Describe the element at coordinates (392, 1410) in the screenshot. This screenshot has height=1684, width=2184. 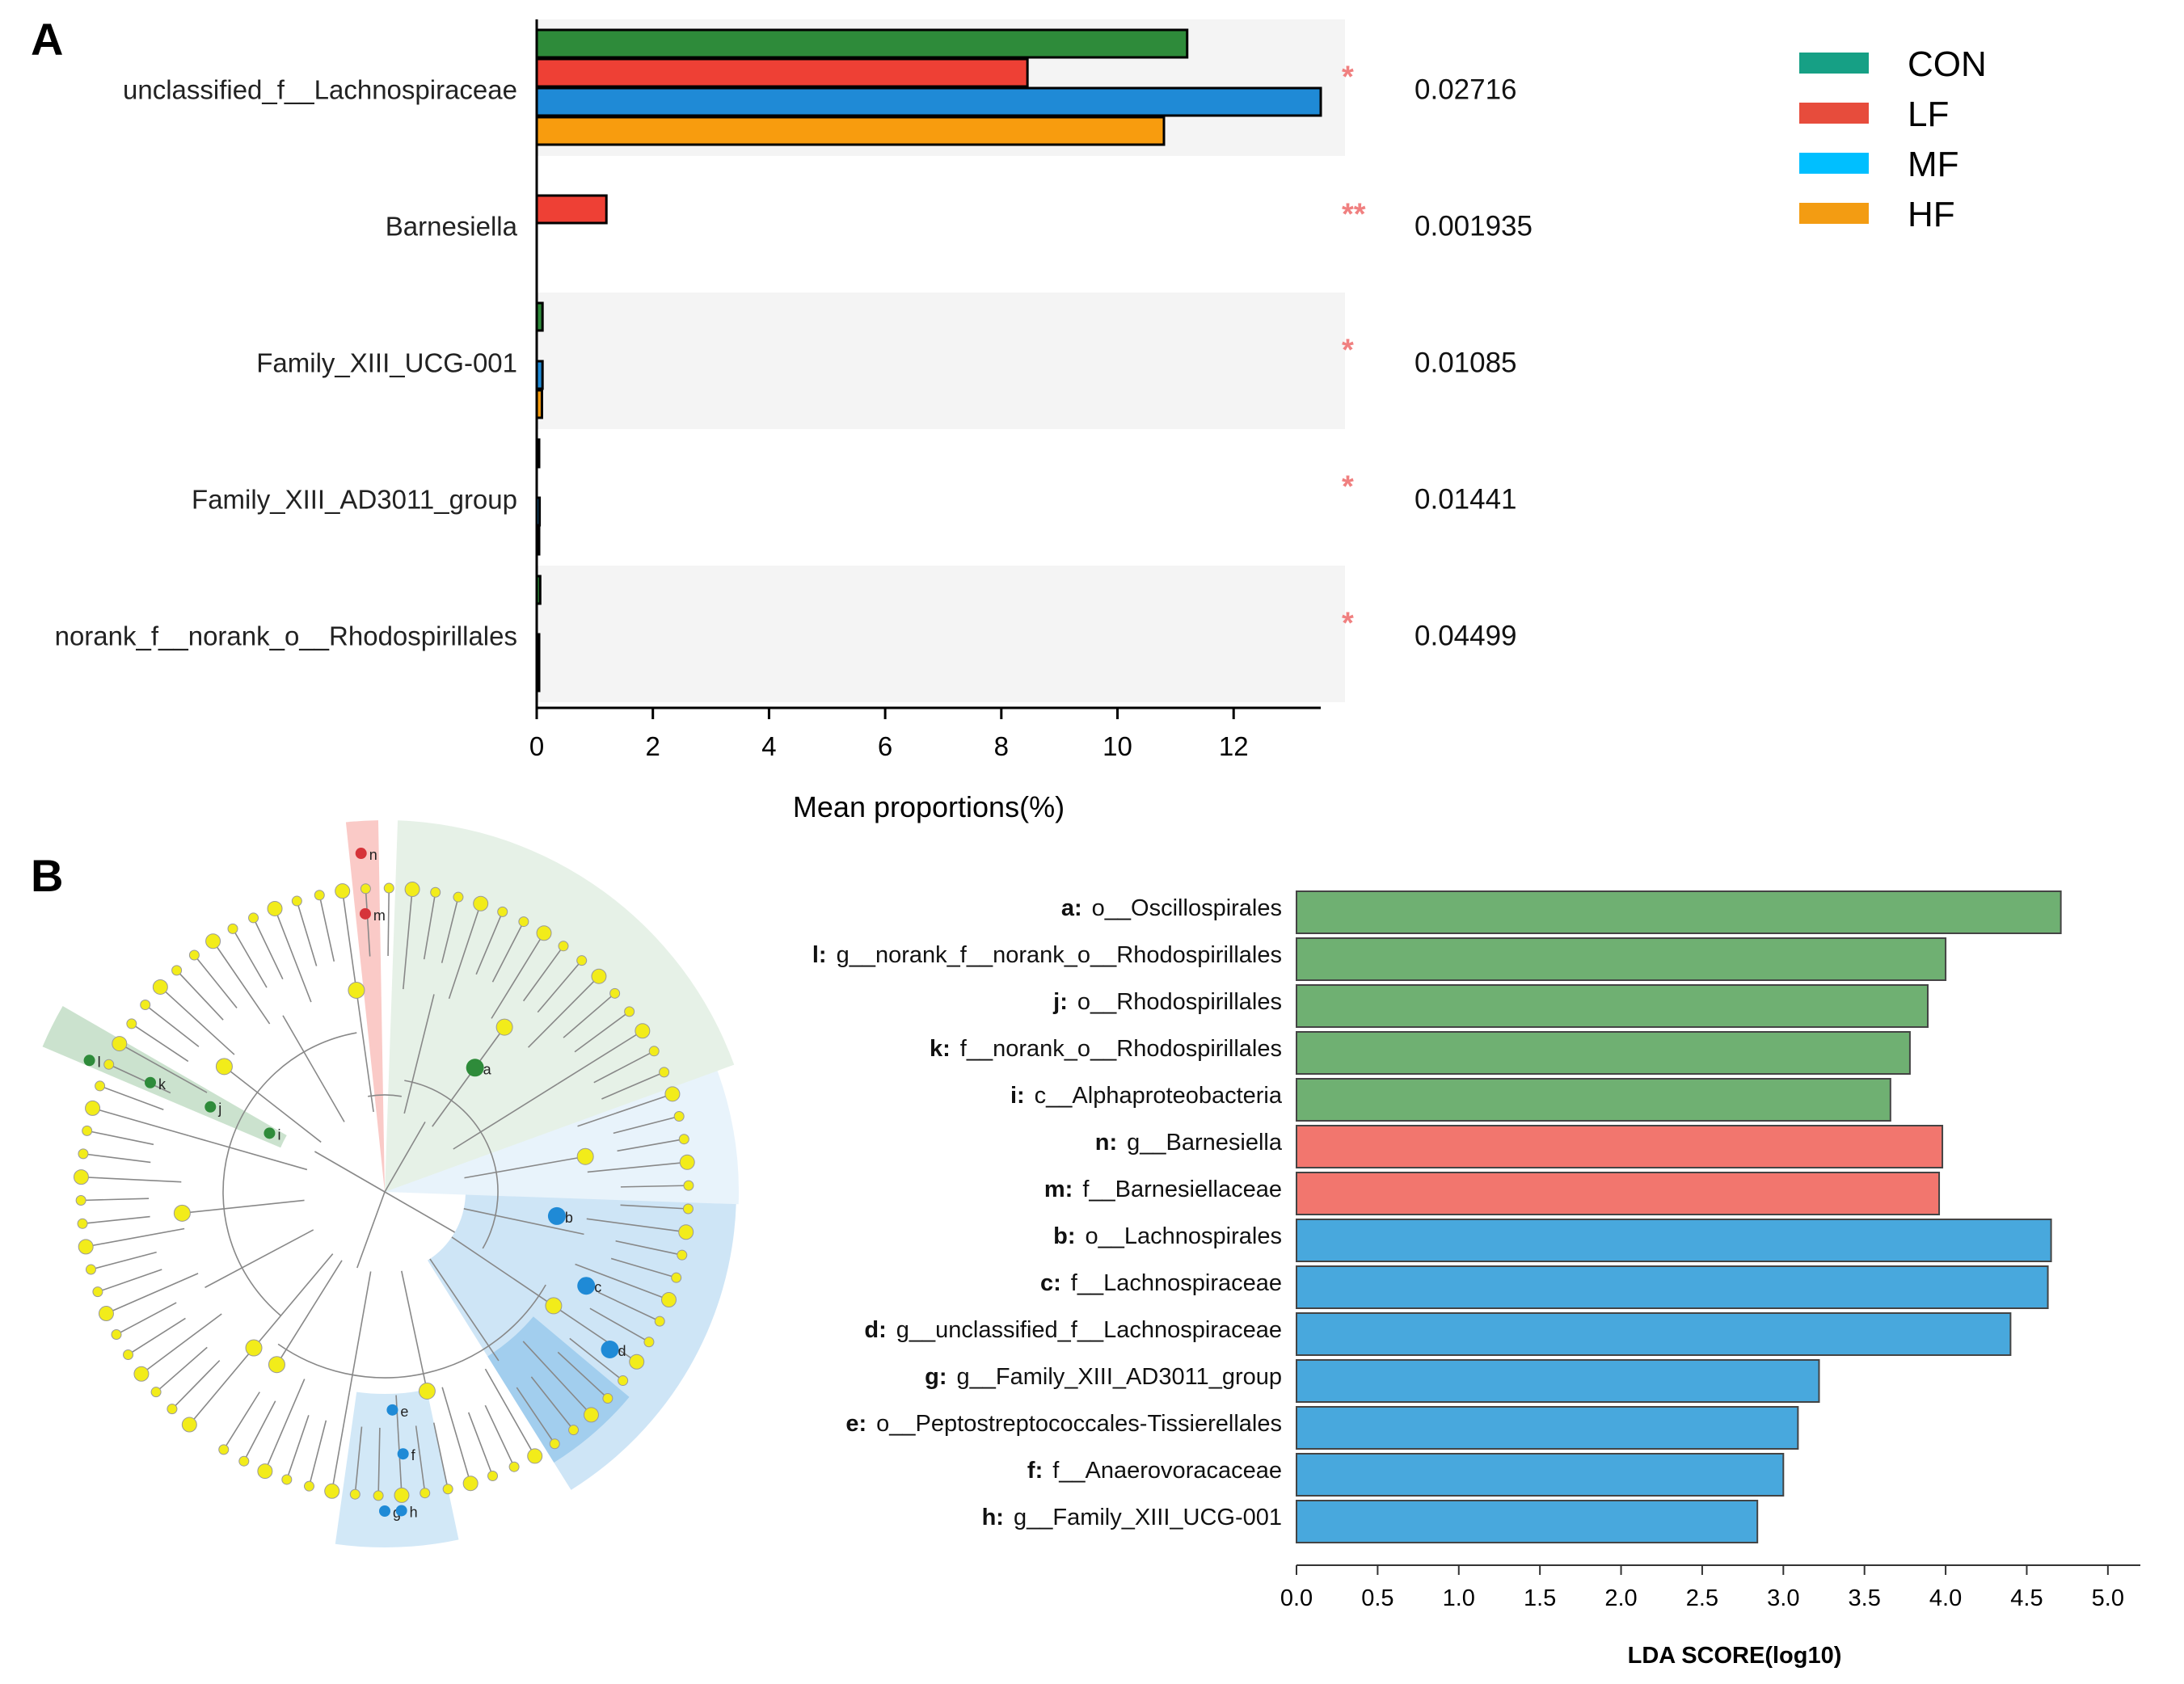
I see `biomarker-node-e` at that location.